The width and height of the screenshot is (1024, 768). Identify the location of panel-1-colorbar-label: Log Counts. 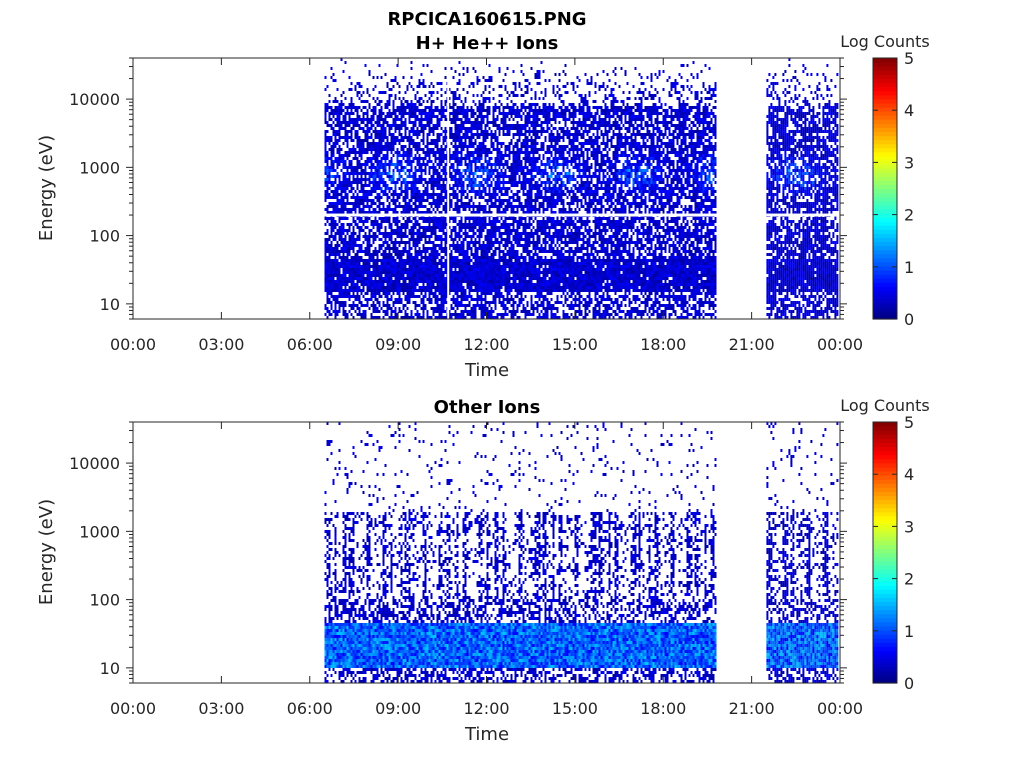
(885, 41).